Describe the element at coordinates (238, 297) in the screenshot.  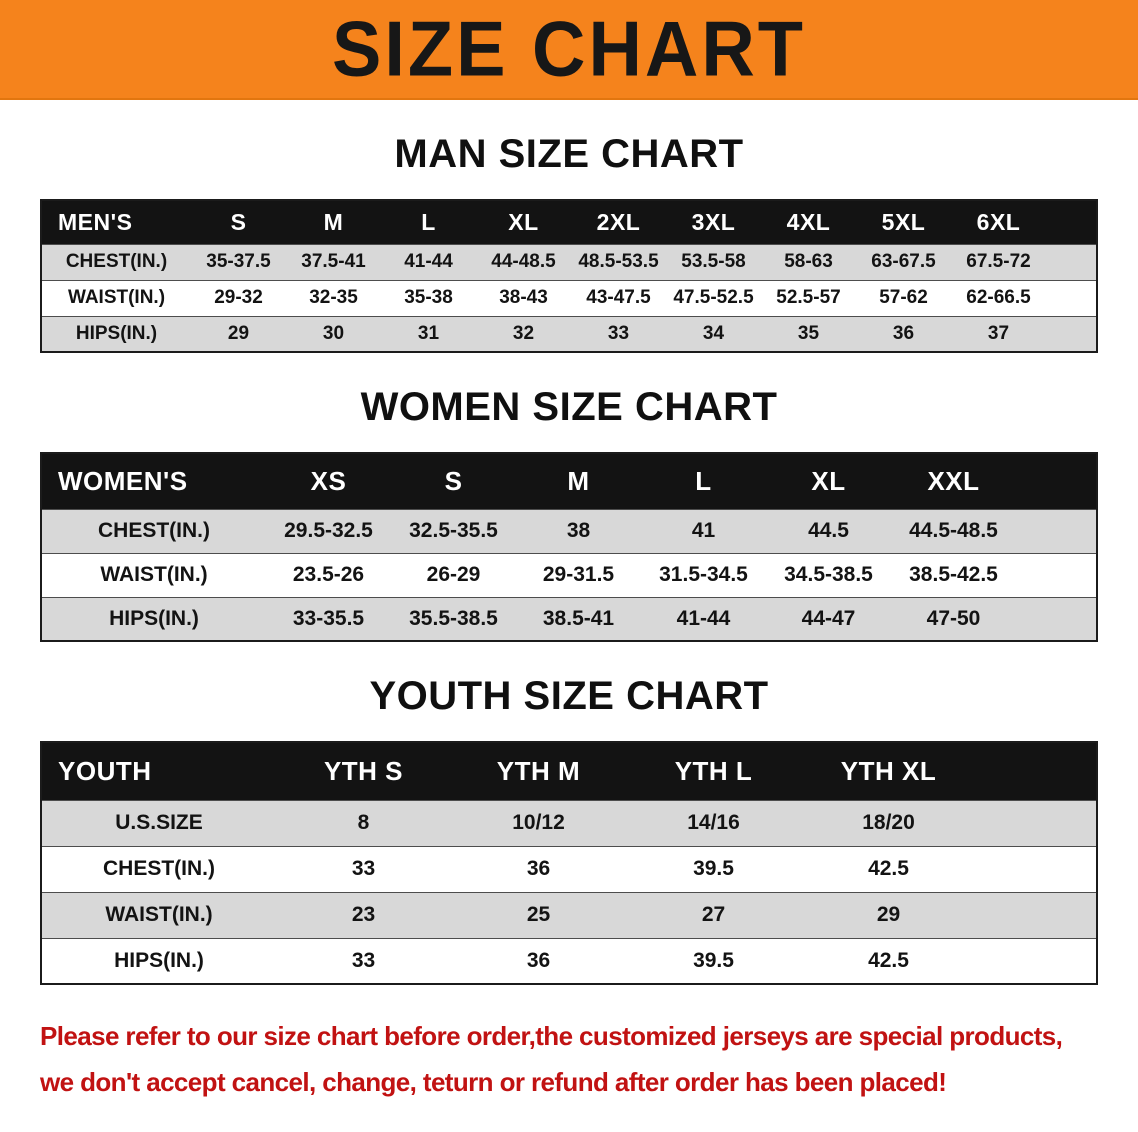
I see `size-value: 29-32` at that location.